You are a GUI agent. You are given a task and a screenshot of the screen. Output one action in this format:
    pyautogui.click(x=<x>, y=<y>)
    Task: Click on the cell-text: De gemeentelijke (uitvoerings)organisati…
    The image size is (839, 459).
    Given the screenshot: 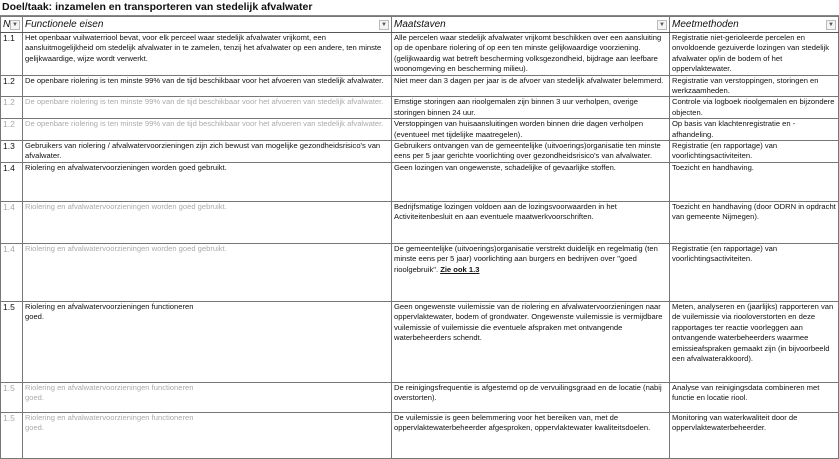 What is the action you would take?
    pyautogui.click(x=526, y=258)
    